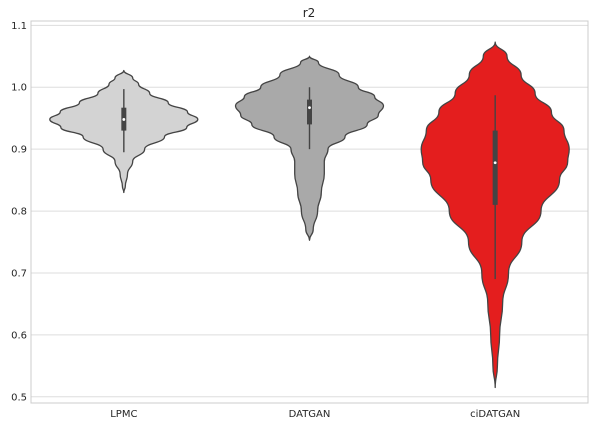  I want to click on y-tick-label: 0.9, so click(19, 150).